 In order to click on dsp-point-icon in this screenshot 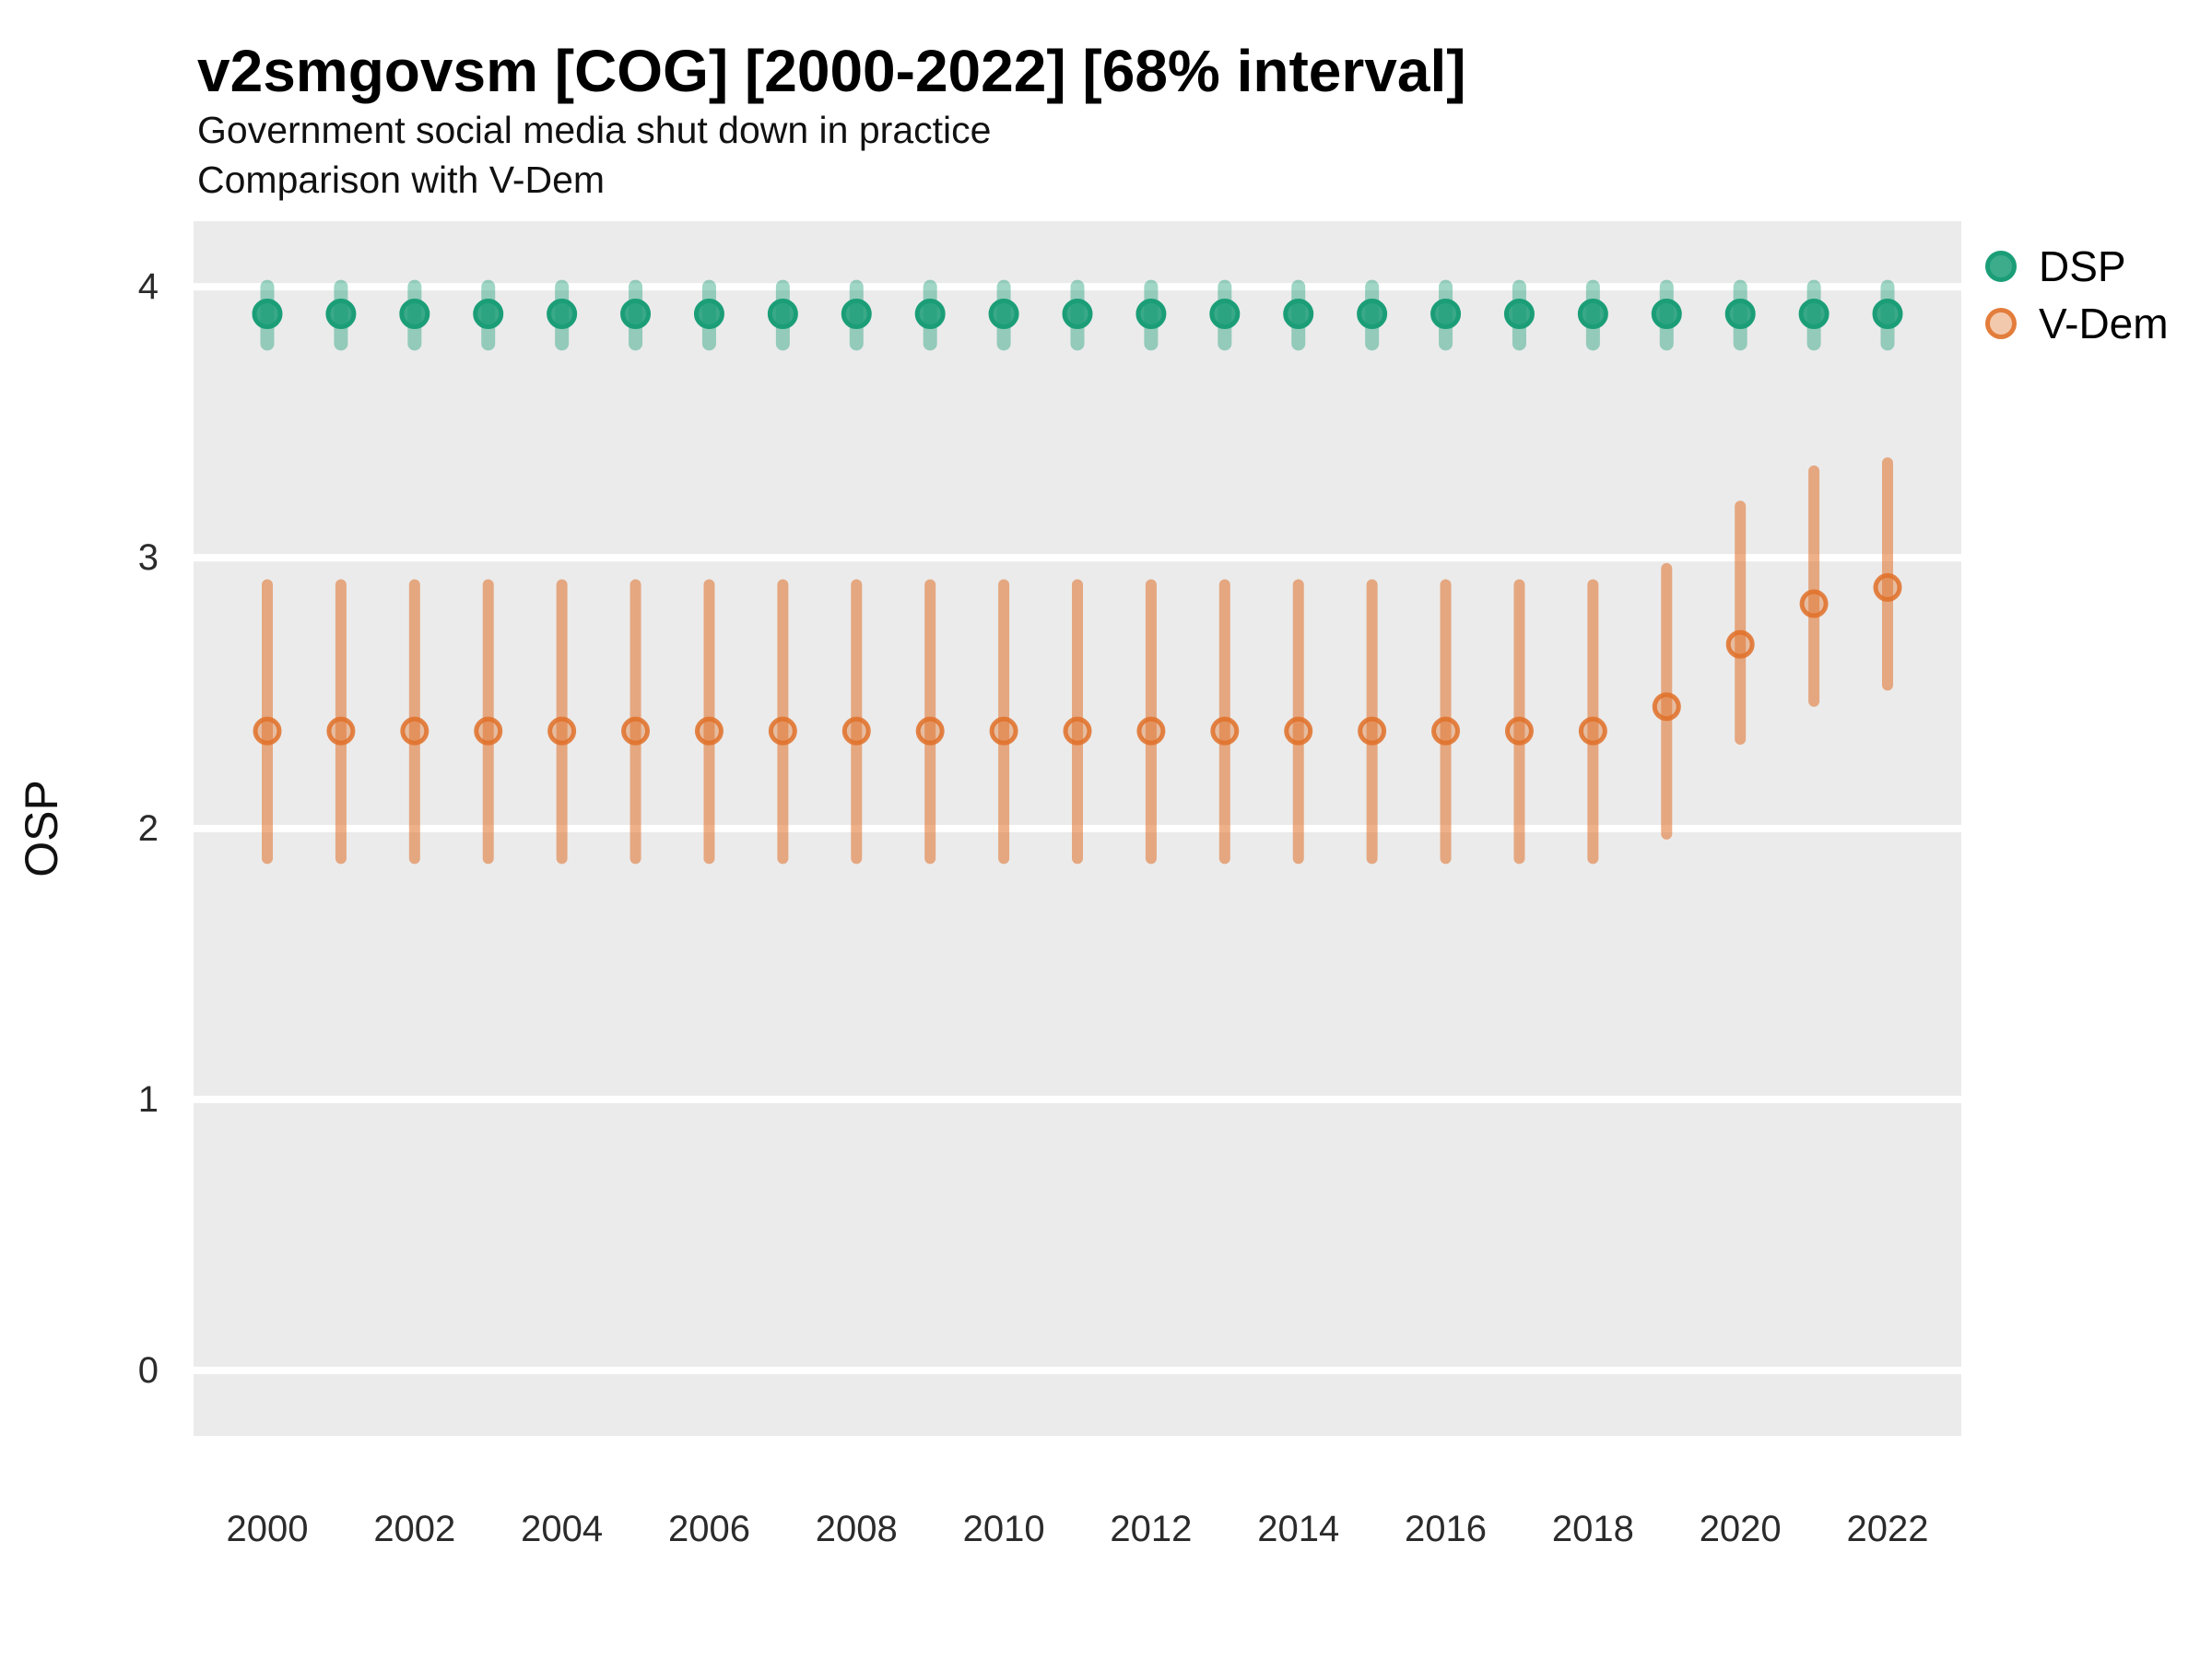, I will do `click(2001, 266)`.